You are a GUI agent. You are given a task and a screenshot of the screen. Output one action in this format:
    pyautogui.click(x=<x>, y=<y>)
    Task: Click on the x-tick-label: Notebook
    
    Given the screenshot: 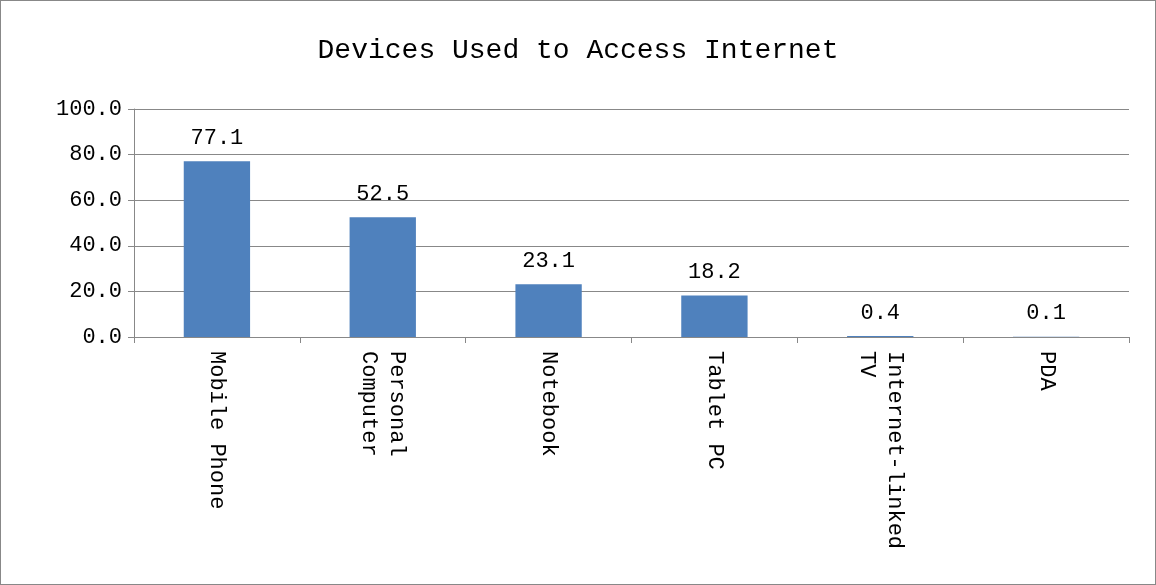 What is the action you would take?
    pyautogui.click(x=549, y=404)
    